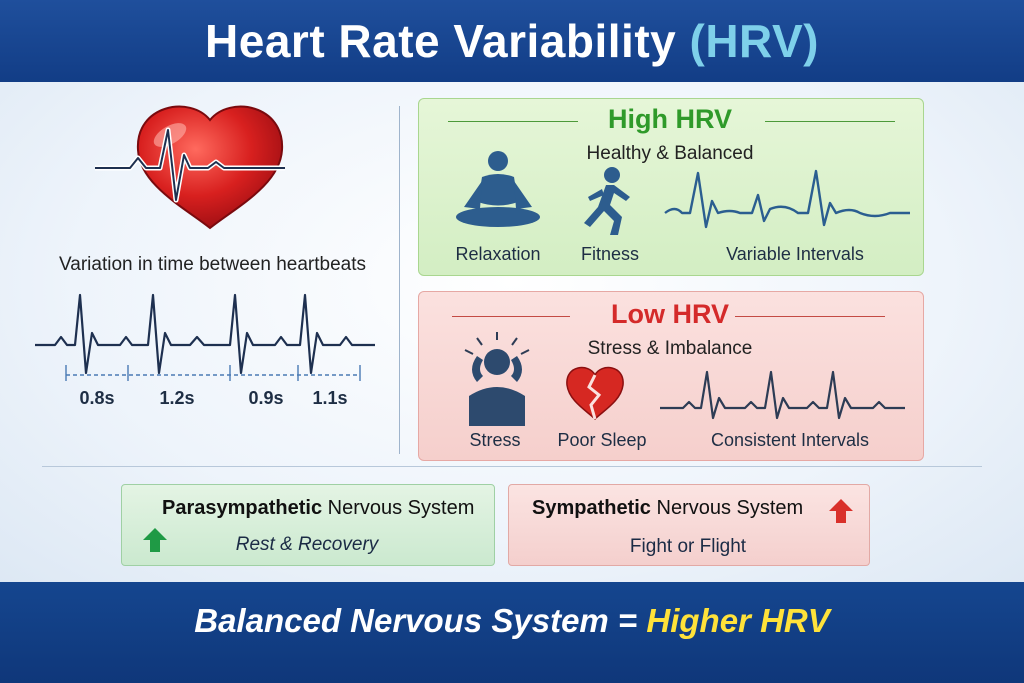  What do you see at coordinates (787, 199) in the screenshot?
I see `variable-intervals-wave` at bounding box center [787, 199].